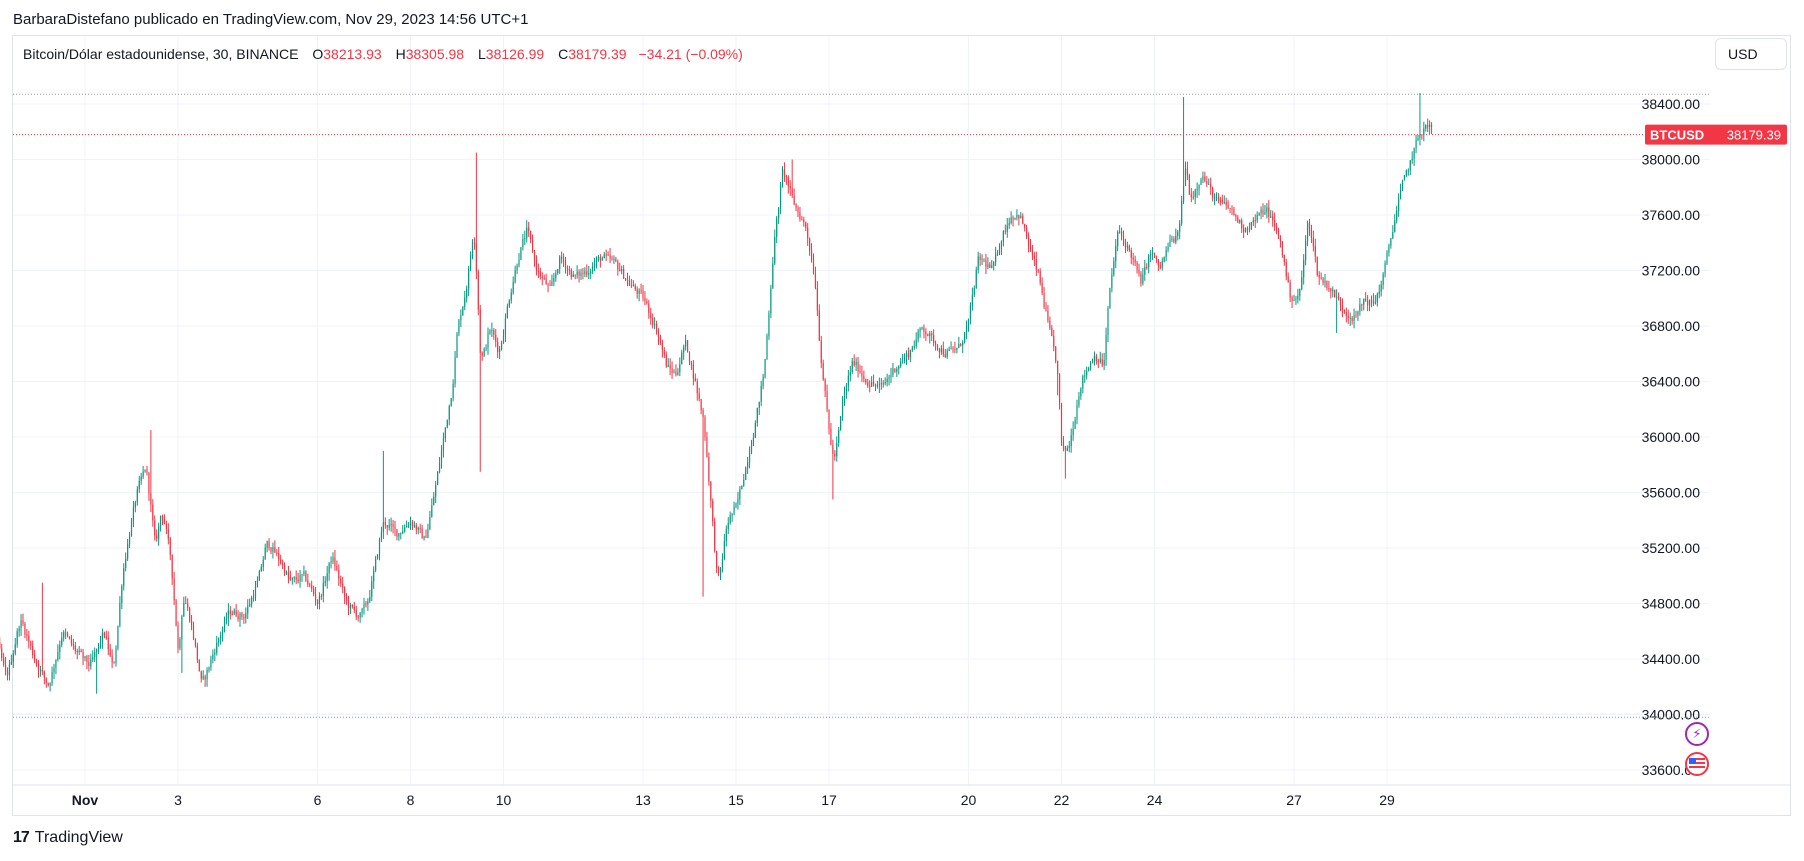  Describe the element at coordinates (1716, 134) in the screenshot. I see `price-tag-bg` at that location.